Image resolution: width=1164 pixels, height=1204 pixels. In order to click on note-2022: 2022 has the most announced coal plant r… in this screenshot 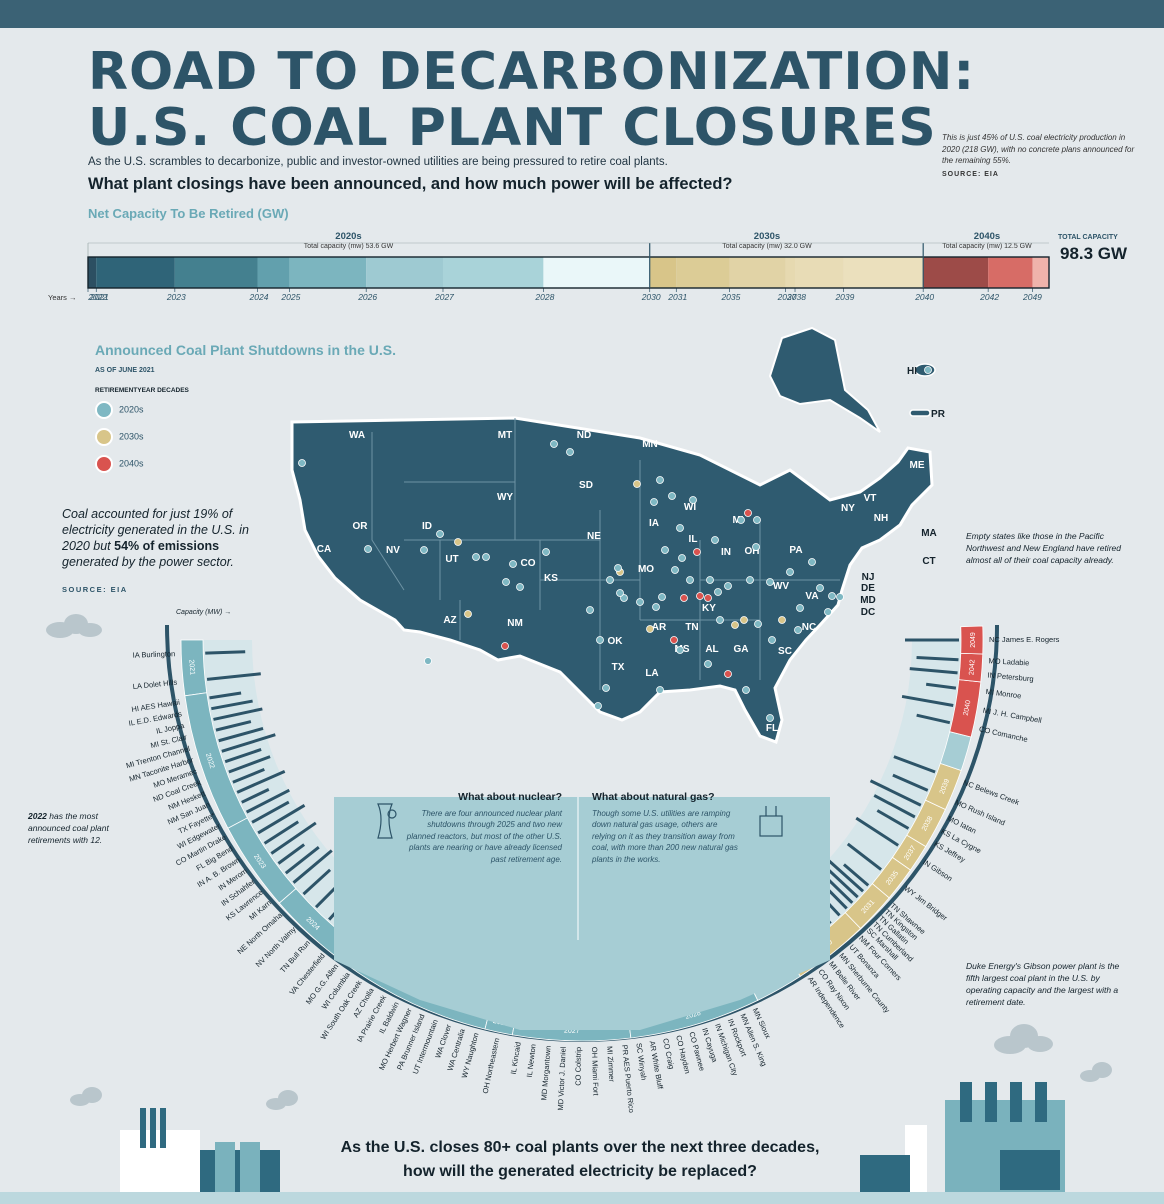, I will do `click(78, 828)`.